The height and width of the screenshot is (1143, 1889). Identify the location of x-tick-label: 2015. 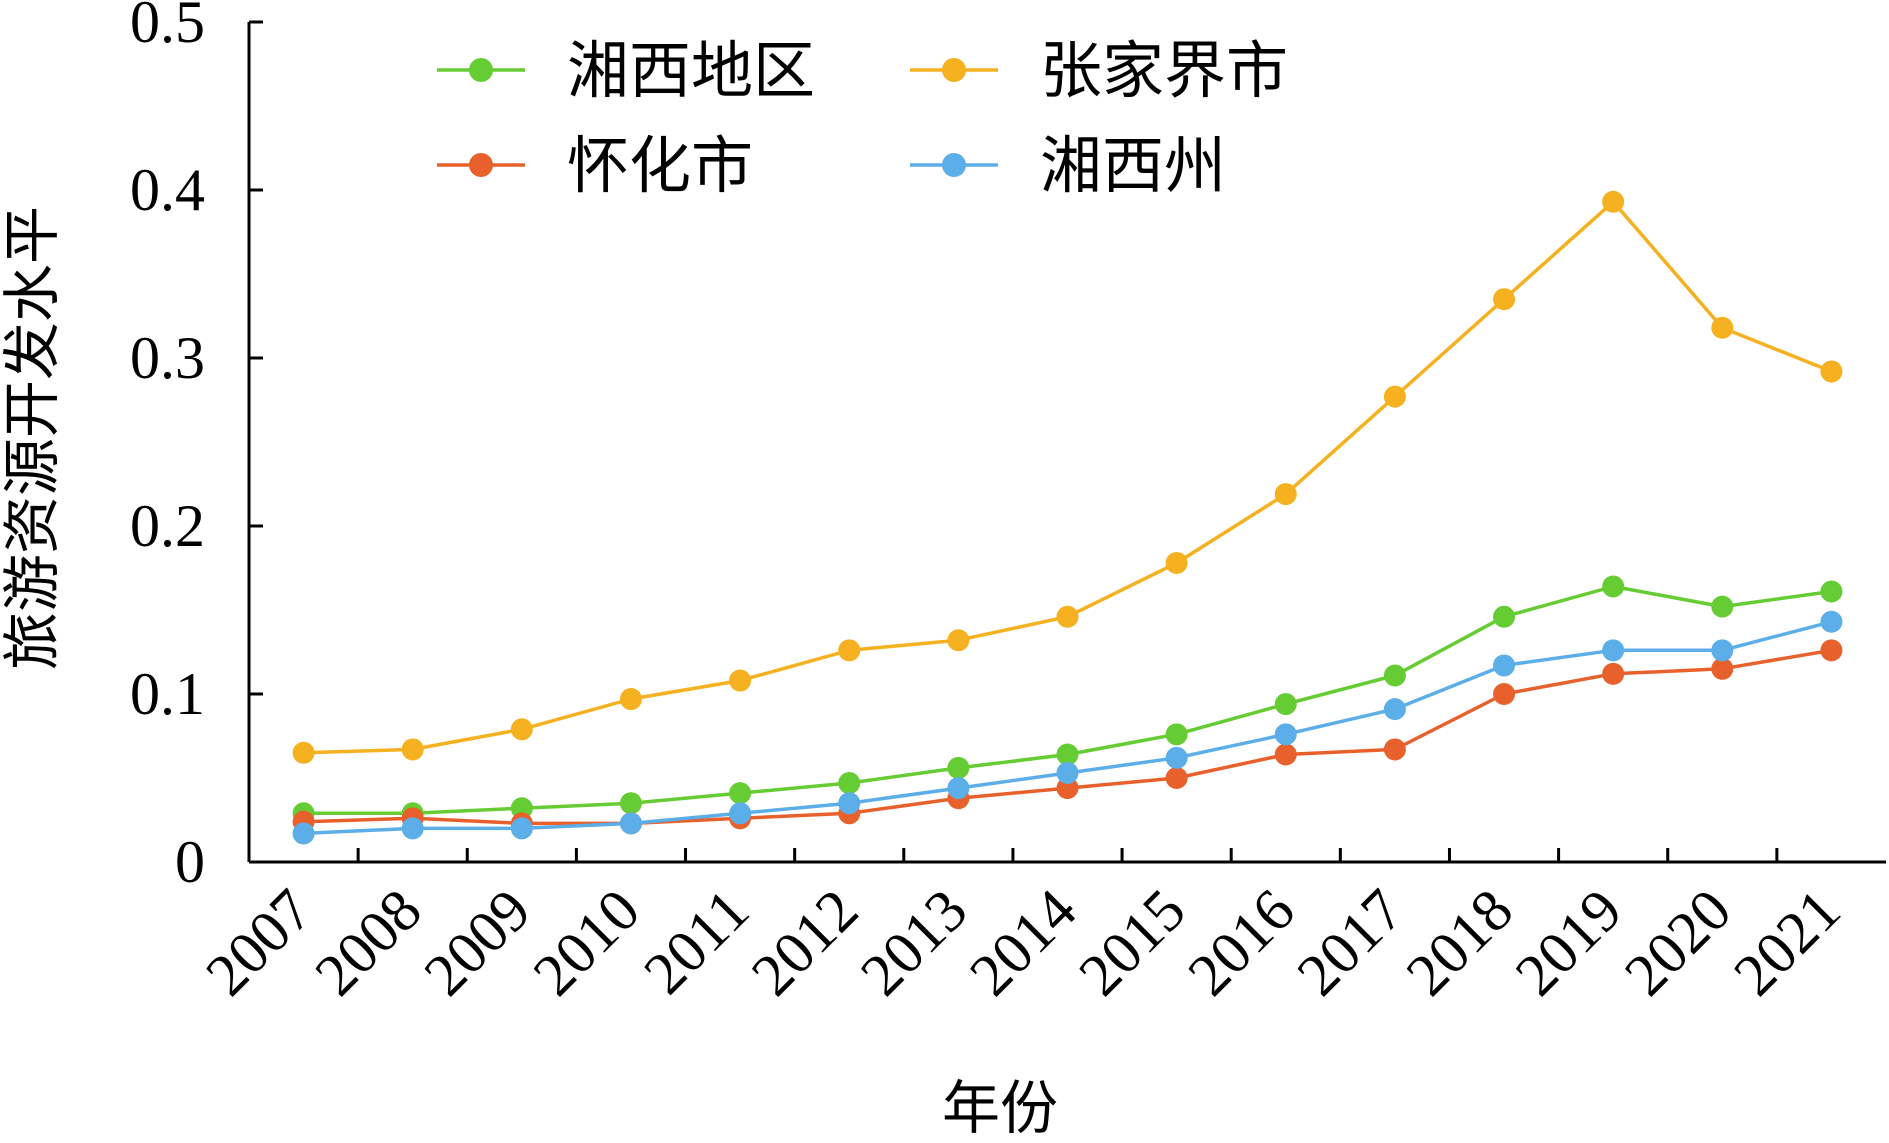
(1132, 943).